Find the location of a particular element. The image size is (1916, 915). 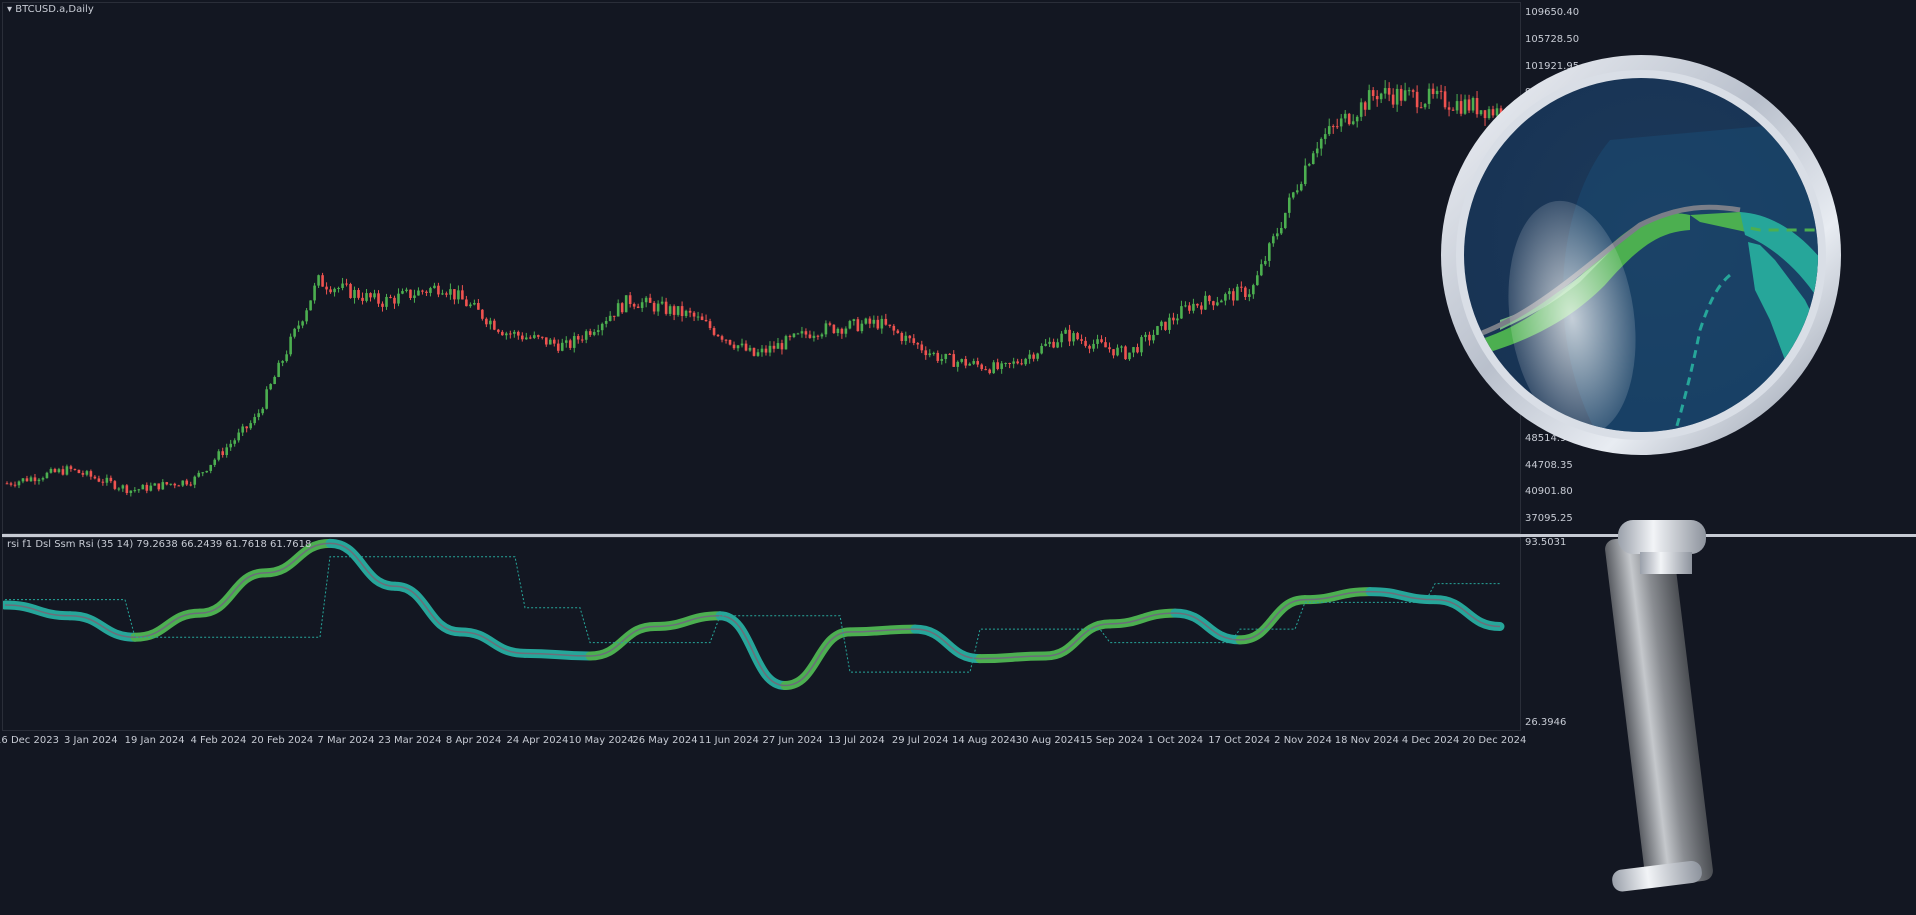

time-tick-label: 29 Jul 2024 is located at coordinates (920, 740).